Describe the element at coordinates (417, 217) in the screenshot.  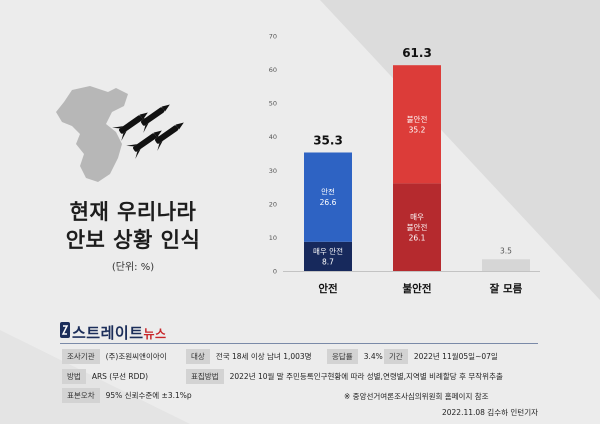
I see `data-label: 매우` at that location.